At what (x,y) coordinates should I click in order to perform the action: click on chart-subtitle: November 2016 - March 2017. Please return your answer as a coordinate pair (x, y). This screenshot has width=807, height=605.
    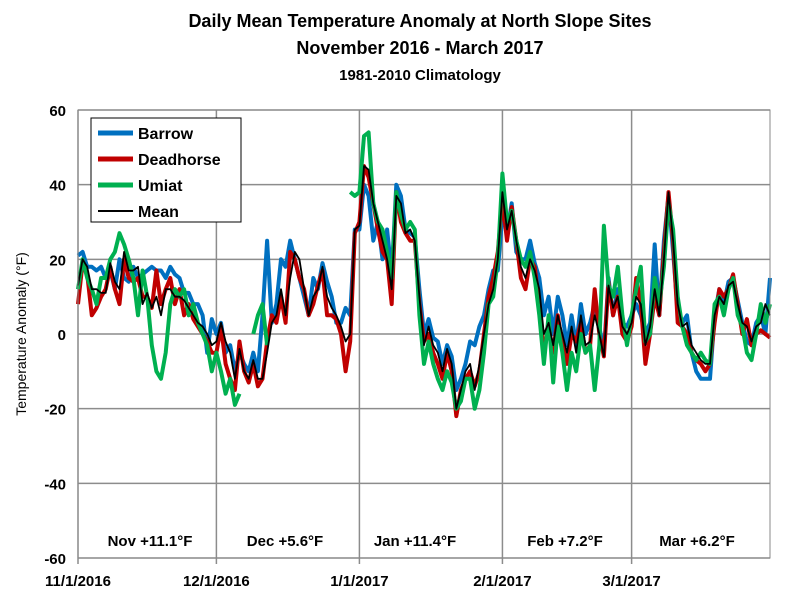
    Looking at the image, I should click on (419, 48).